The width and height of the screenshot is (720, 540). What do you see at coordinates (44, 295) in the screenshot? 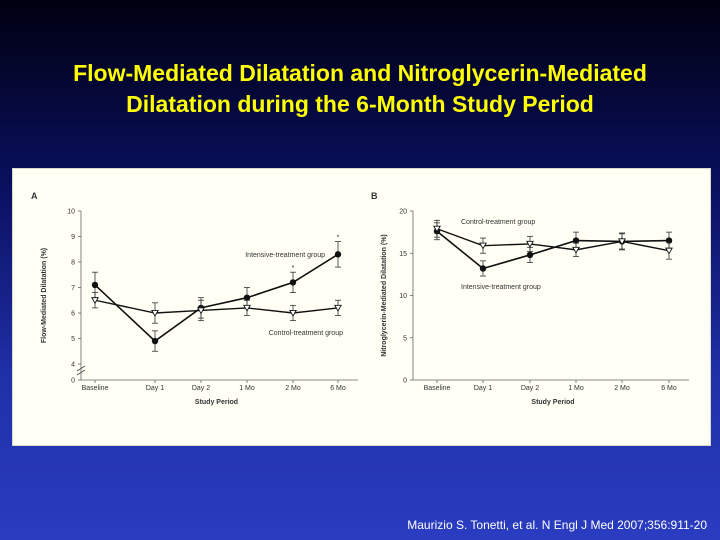
I see `chart-a-y-axis-title: Flow-Mediated Dilatation (%)` at bounding box center [44, 295].